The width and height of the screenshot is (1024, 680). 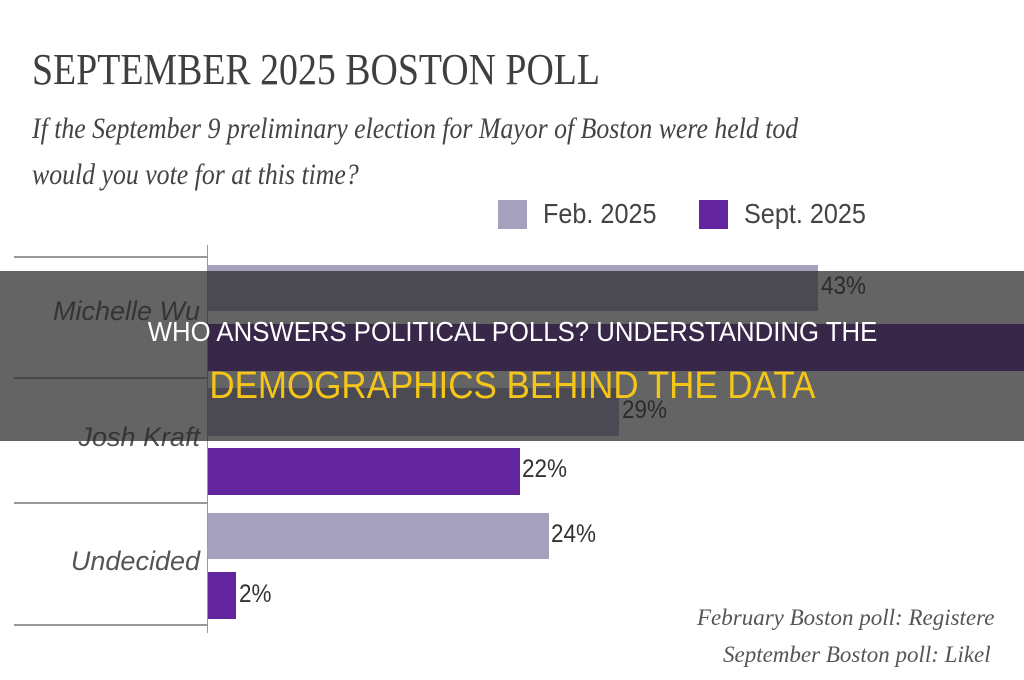 What do you see at coordinates (316, 69) in the screenshot?
I see `chart-title: SEPTEMBER 2025 BOSTON POLL` at bounding box center [316, 69].